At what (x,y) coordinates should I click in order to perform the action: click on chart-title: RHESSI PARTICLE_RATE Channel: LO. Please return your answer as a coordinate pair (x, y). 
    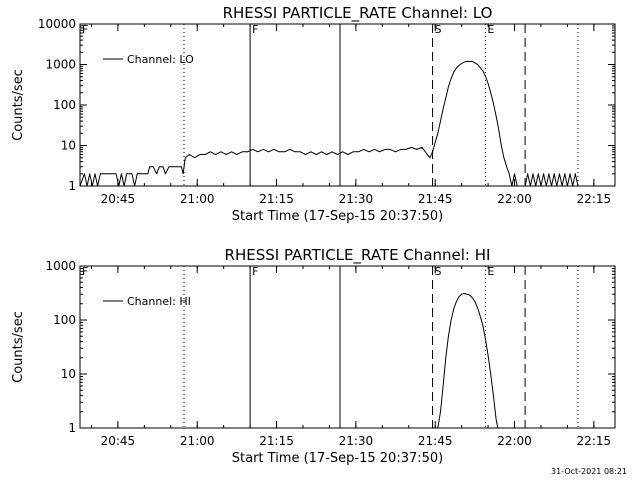
    Looking at the image, I should click on (358, 13).